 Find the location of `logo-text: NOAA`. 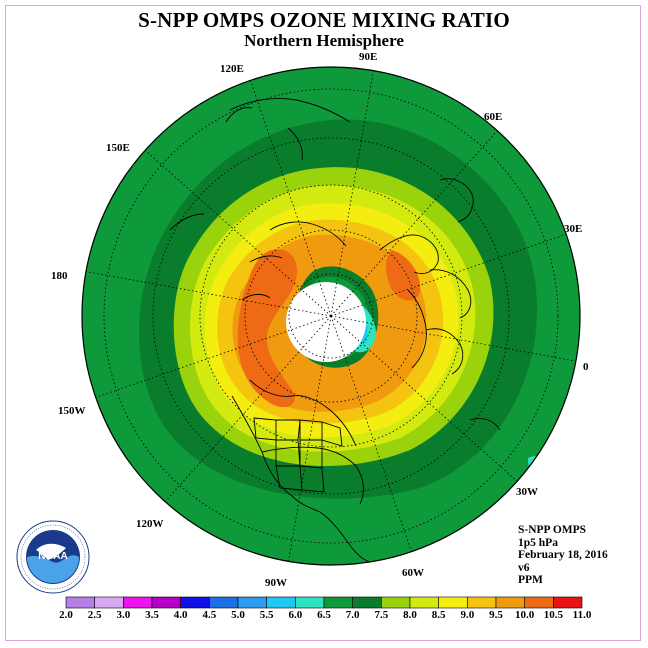

logo-text: NOAA is located at coordinates (52, 556).